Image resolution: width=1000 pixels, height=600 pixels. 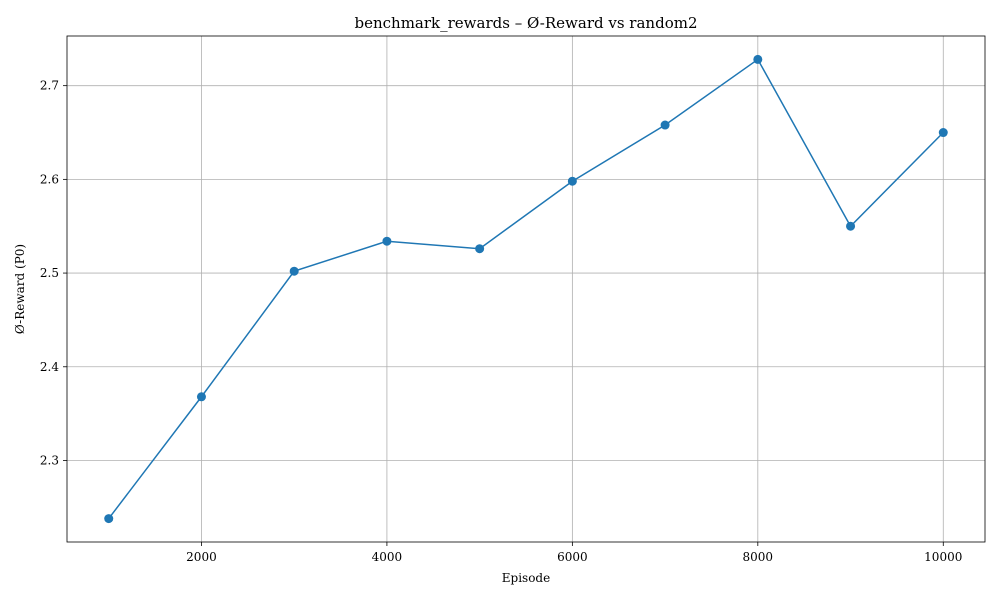 What do you see at coordinates (526, 578) in the screenshot?
I see `x-axis-label: Episode` at bounding box center [526, 578].